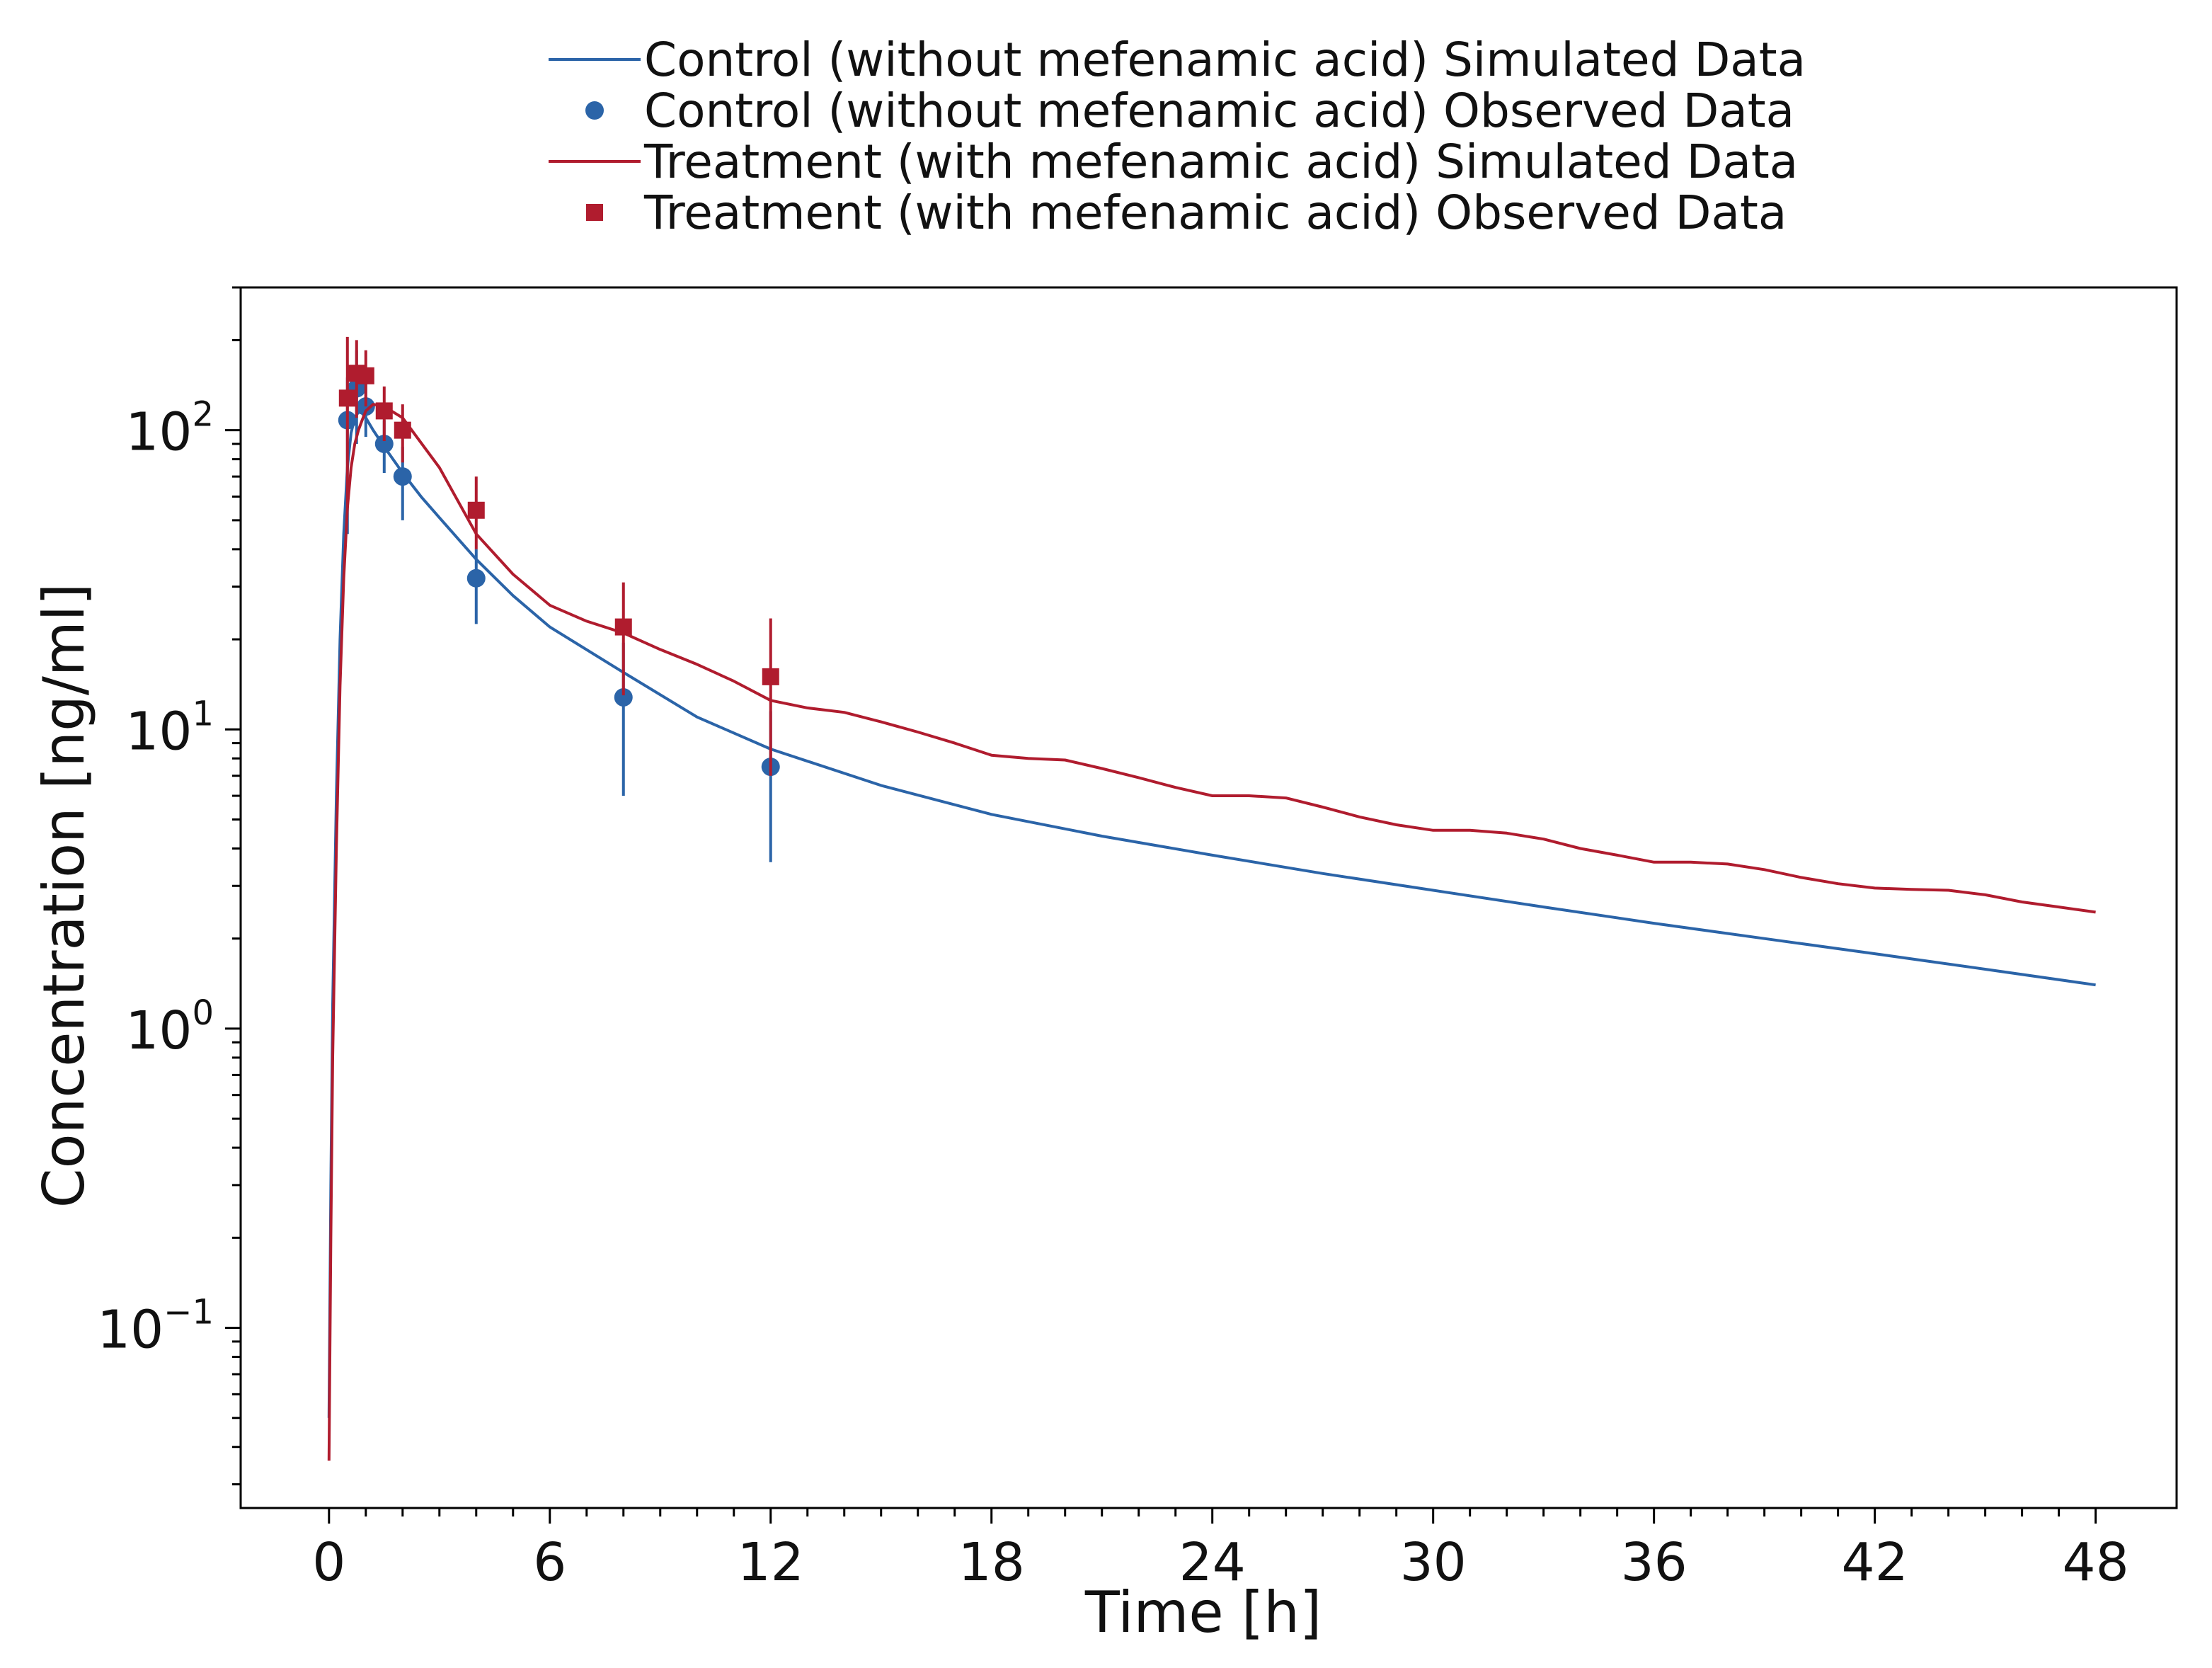 This screenshot has width=2212, height=1668. Describe the element at coordinates (64, 896) in the screenshot. I see `y-axis-title: Concentration [ng/ml]` at that location.